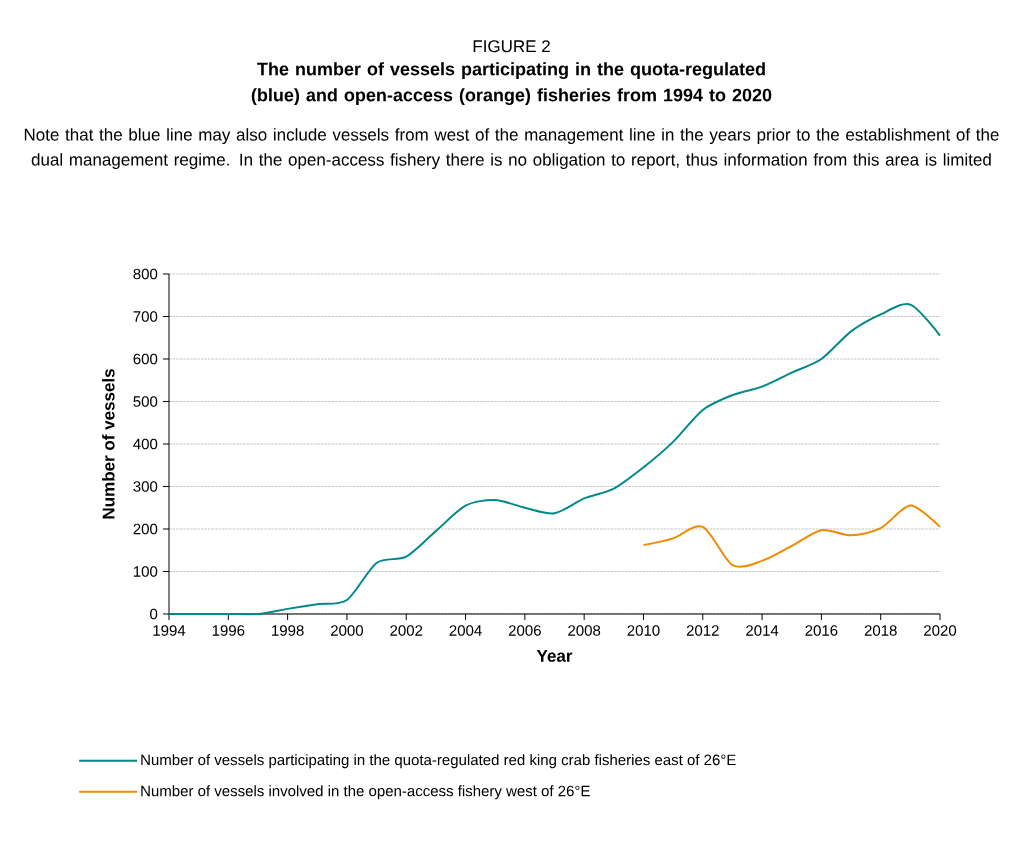  What do you see at coordinates (145, 401) in the screenshot?
I see `y-tick-label: 500` at bounding box center [145, 401].